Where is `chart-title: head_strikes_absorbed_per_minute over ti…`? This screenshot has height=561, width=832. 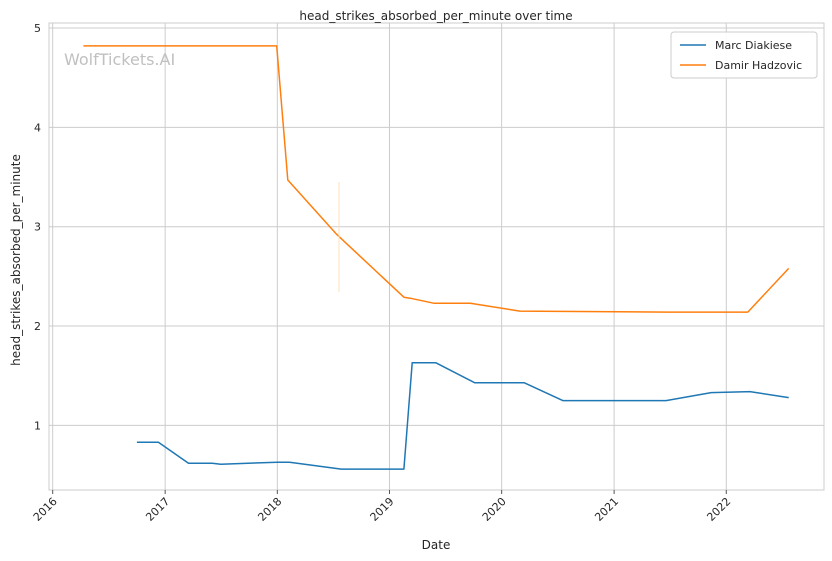 chart-title: head_strikes_absorbed_per_minute over ti… is located at coordinates (435, 16).